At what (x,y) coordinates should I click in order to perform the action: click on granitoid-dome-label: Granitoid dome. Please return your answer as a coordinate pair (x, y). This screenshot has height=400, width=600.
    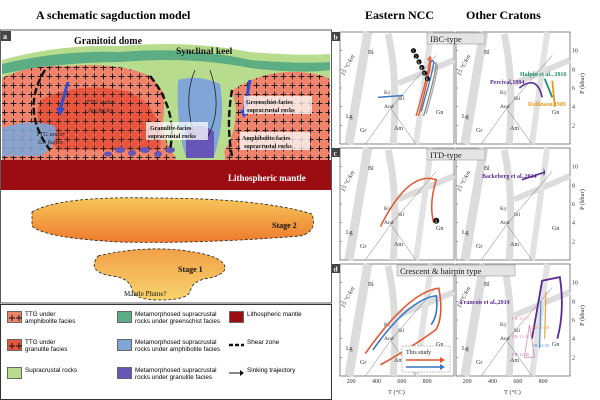
    Looking at the image, I should click on (108, 41).